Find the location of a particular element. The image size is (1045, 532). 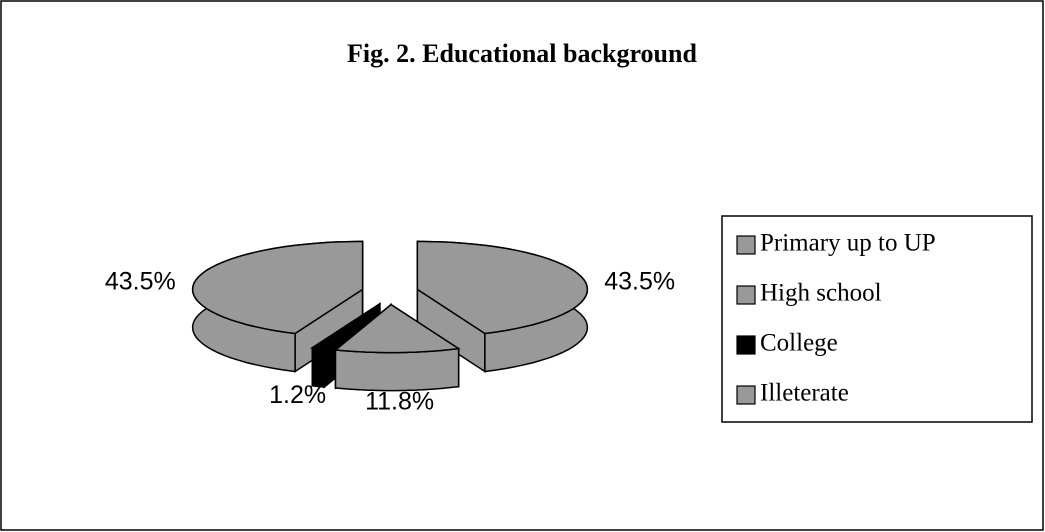

legend-box is located at coordinates (877, 319).